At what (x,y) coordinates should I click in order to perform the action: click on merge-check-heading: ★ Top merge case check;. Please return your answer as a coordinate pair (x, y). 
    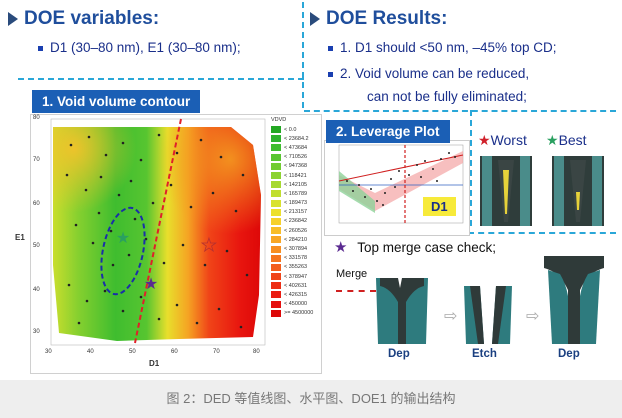
    Looking at the image, I should click on (415, 247).